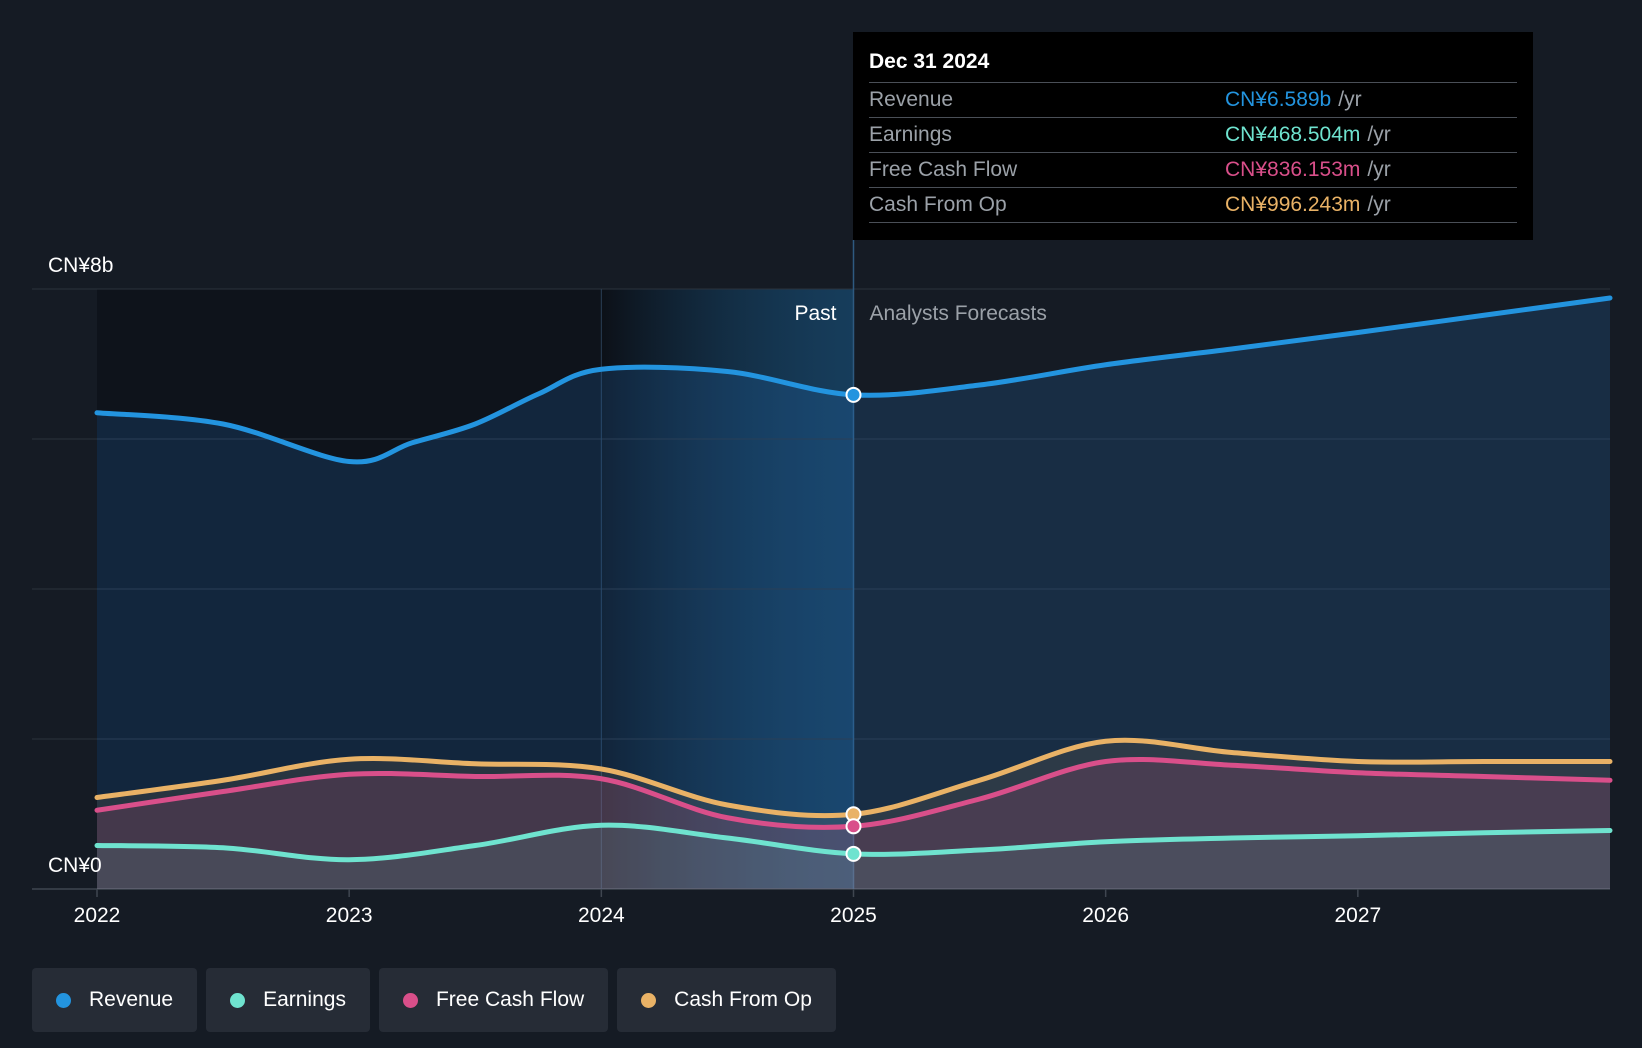 Image resolution: width=1642 pixels, height=1048 pixels. I want to click on legend-label: Free Cash Flow, so click(510, 999).